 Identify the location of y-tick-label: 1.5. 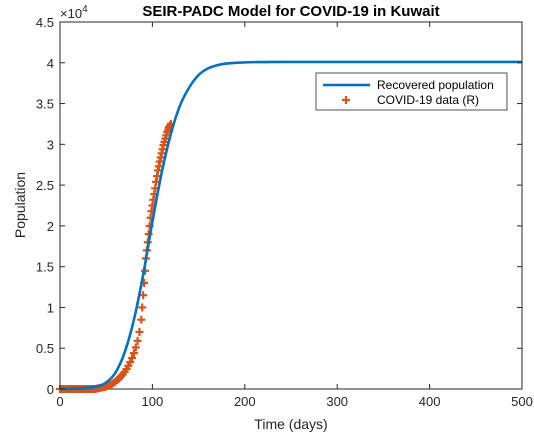
(45, 267).